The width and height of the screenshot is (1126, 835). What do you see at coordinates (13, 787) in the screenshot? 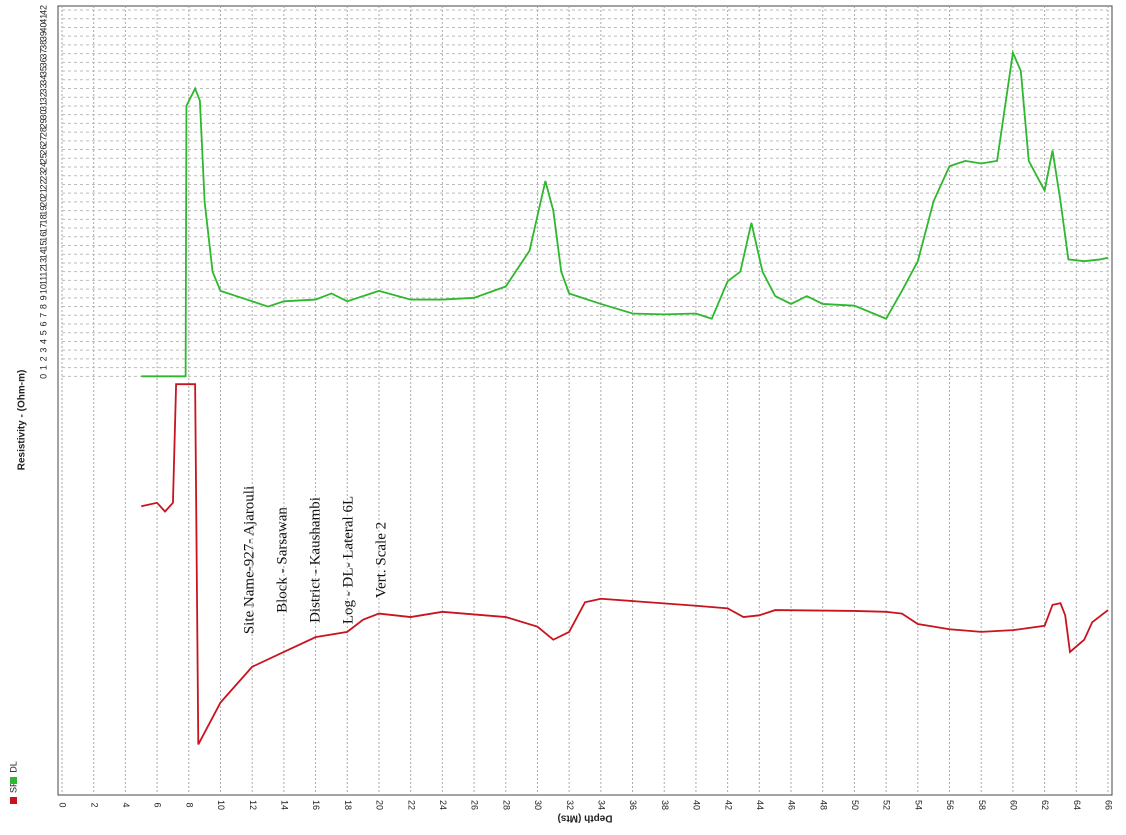
I see `legend-label: SP` at bounding box center [13, 787].